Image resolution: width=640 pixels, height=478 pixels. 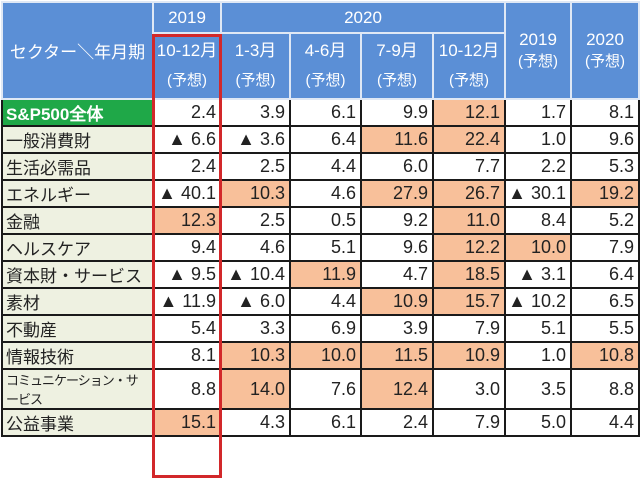 What do you see at coordinates (397, 193) in the screenshot?
I see `value-cell: 27.9` at bounding box center [397, 193].